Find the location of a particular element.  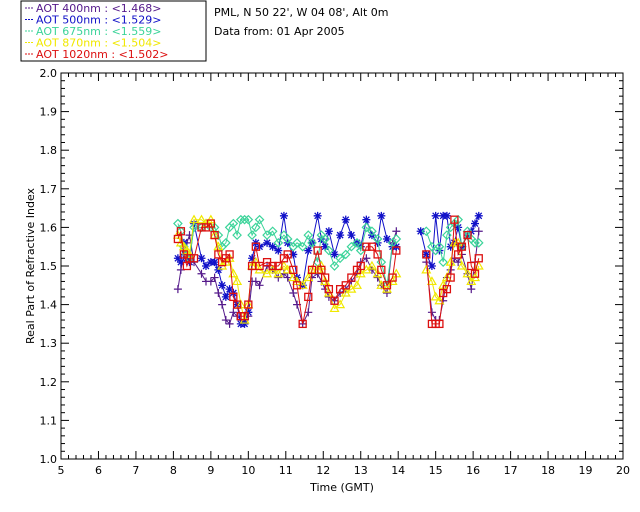

y-tick-label: 1.1 is located at coordinates (49, 420).